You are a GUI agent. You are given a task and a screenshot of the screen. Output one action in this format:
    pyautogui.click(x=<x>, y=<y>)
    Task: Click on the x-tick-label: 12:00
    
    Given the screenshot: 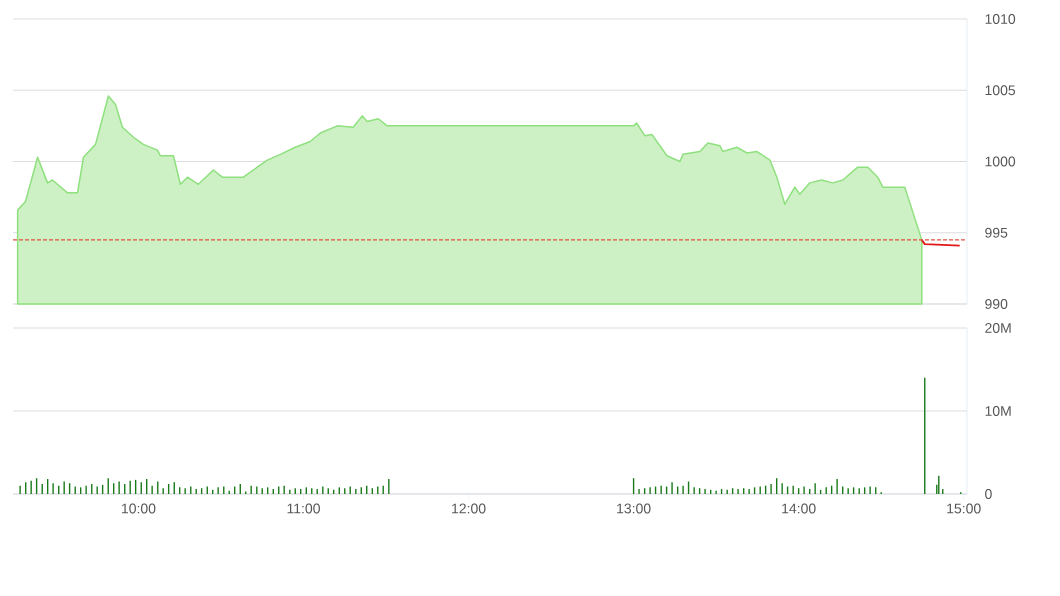 What is the action you would take?
    pyautogui.click(x=469, y=508)
    